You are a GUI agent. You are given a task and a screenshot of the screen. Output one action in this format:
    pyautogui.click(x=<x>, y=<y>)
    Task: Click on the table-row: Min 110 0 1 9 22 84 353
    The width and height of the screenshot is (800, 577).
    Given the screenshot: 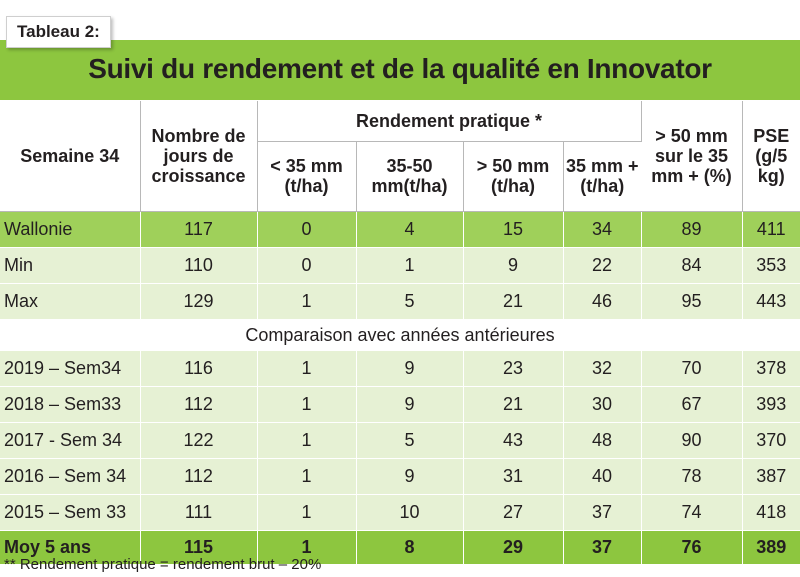 What is the action you would take?
    pyautogui.click(x=400, y=265)
    